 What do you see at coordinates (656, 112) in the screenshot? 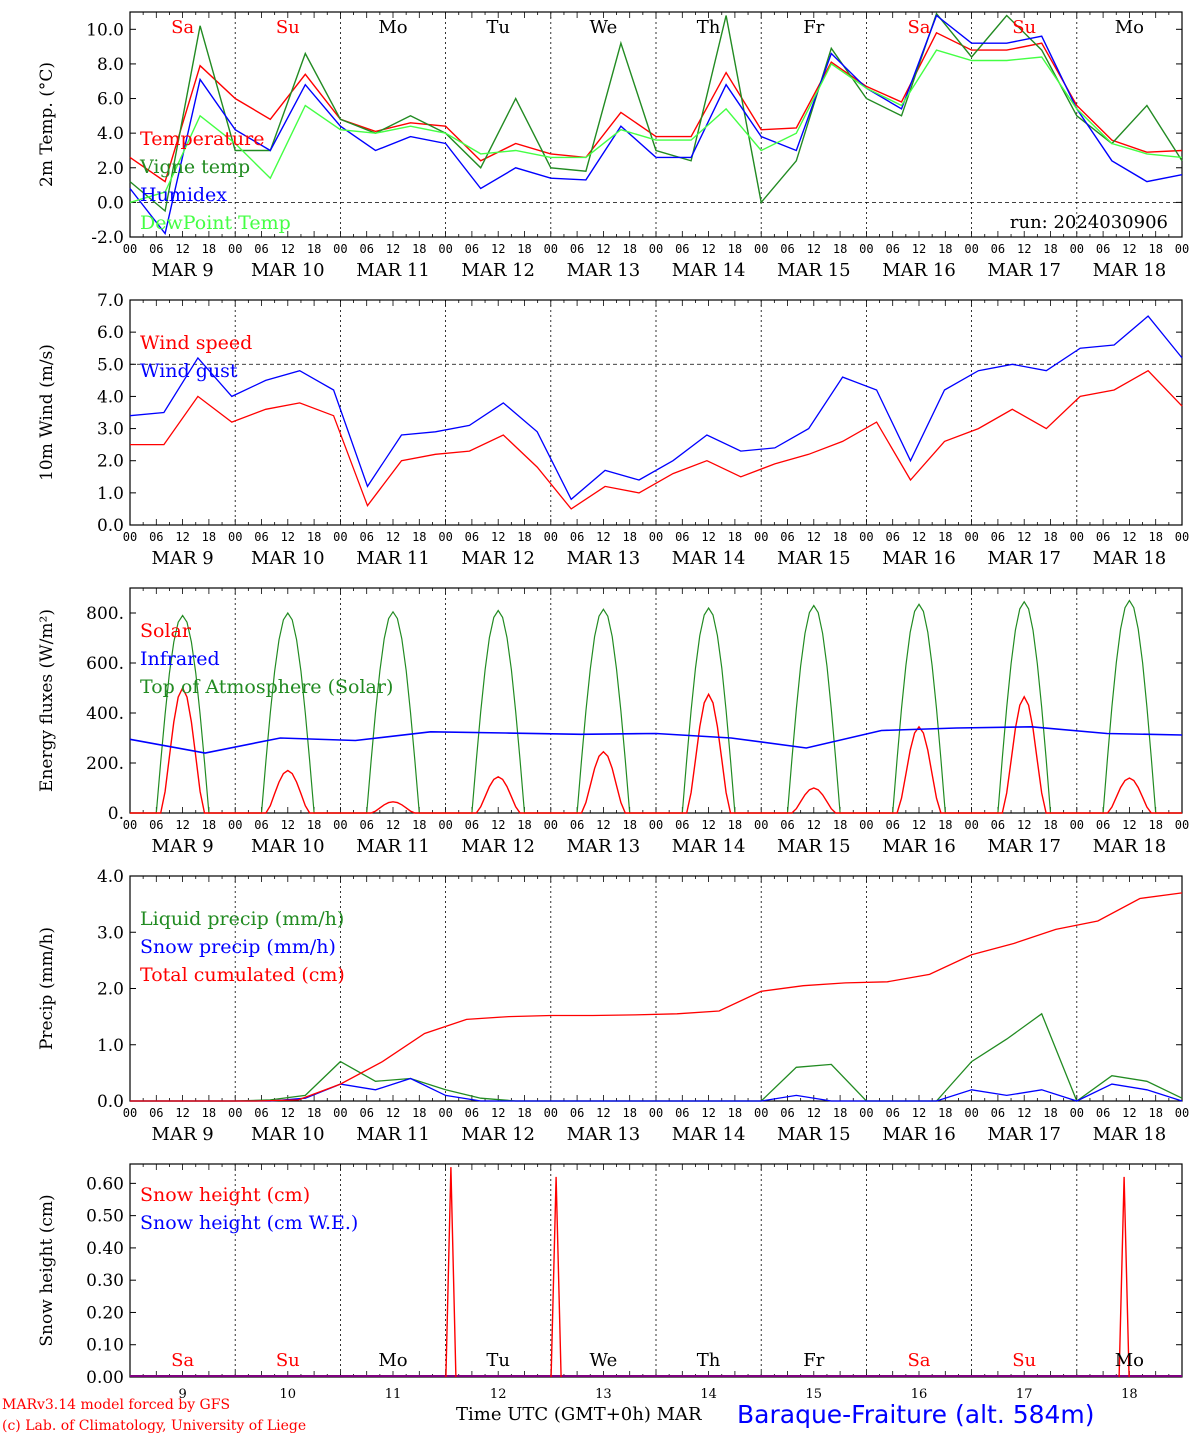
I see `series-line-vigne-temp` at bounding box center [656, 112].